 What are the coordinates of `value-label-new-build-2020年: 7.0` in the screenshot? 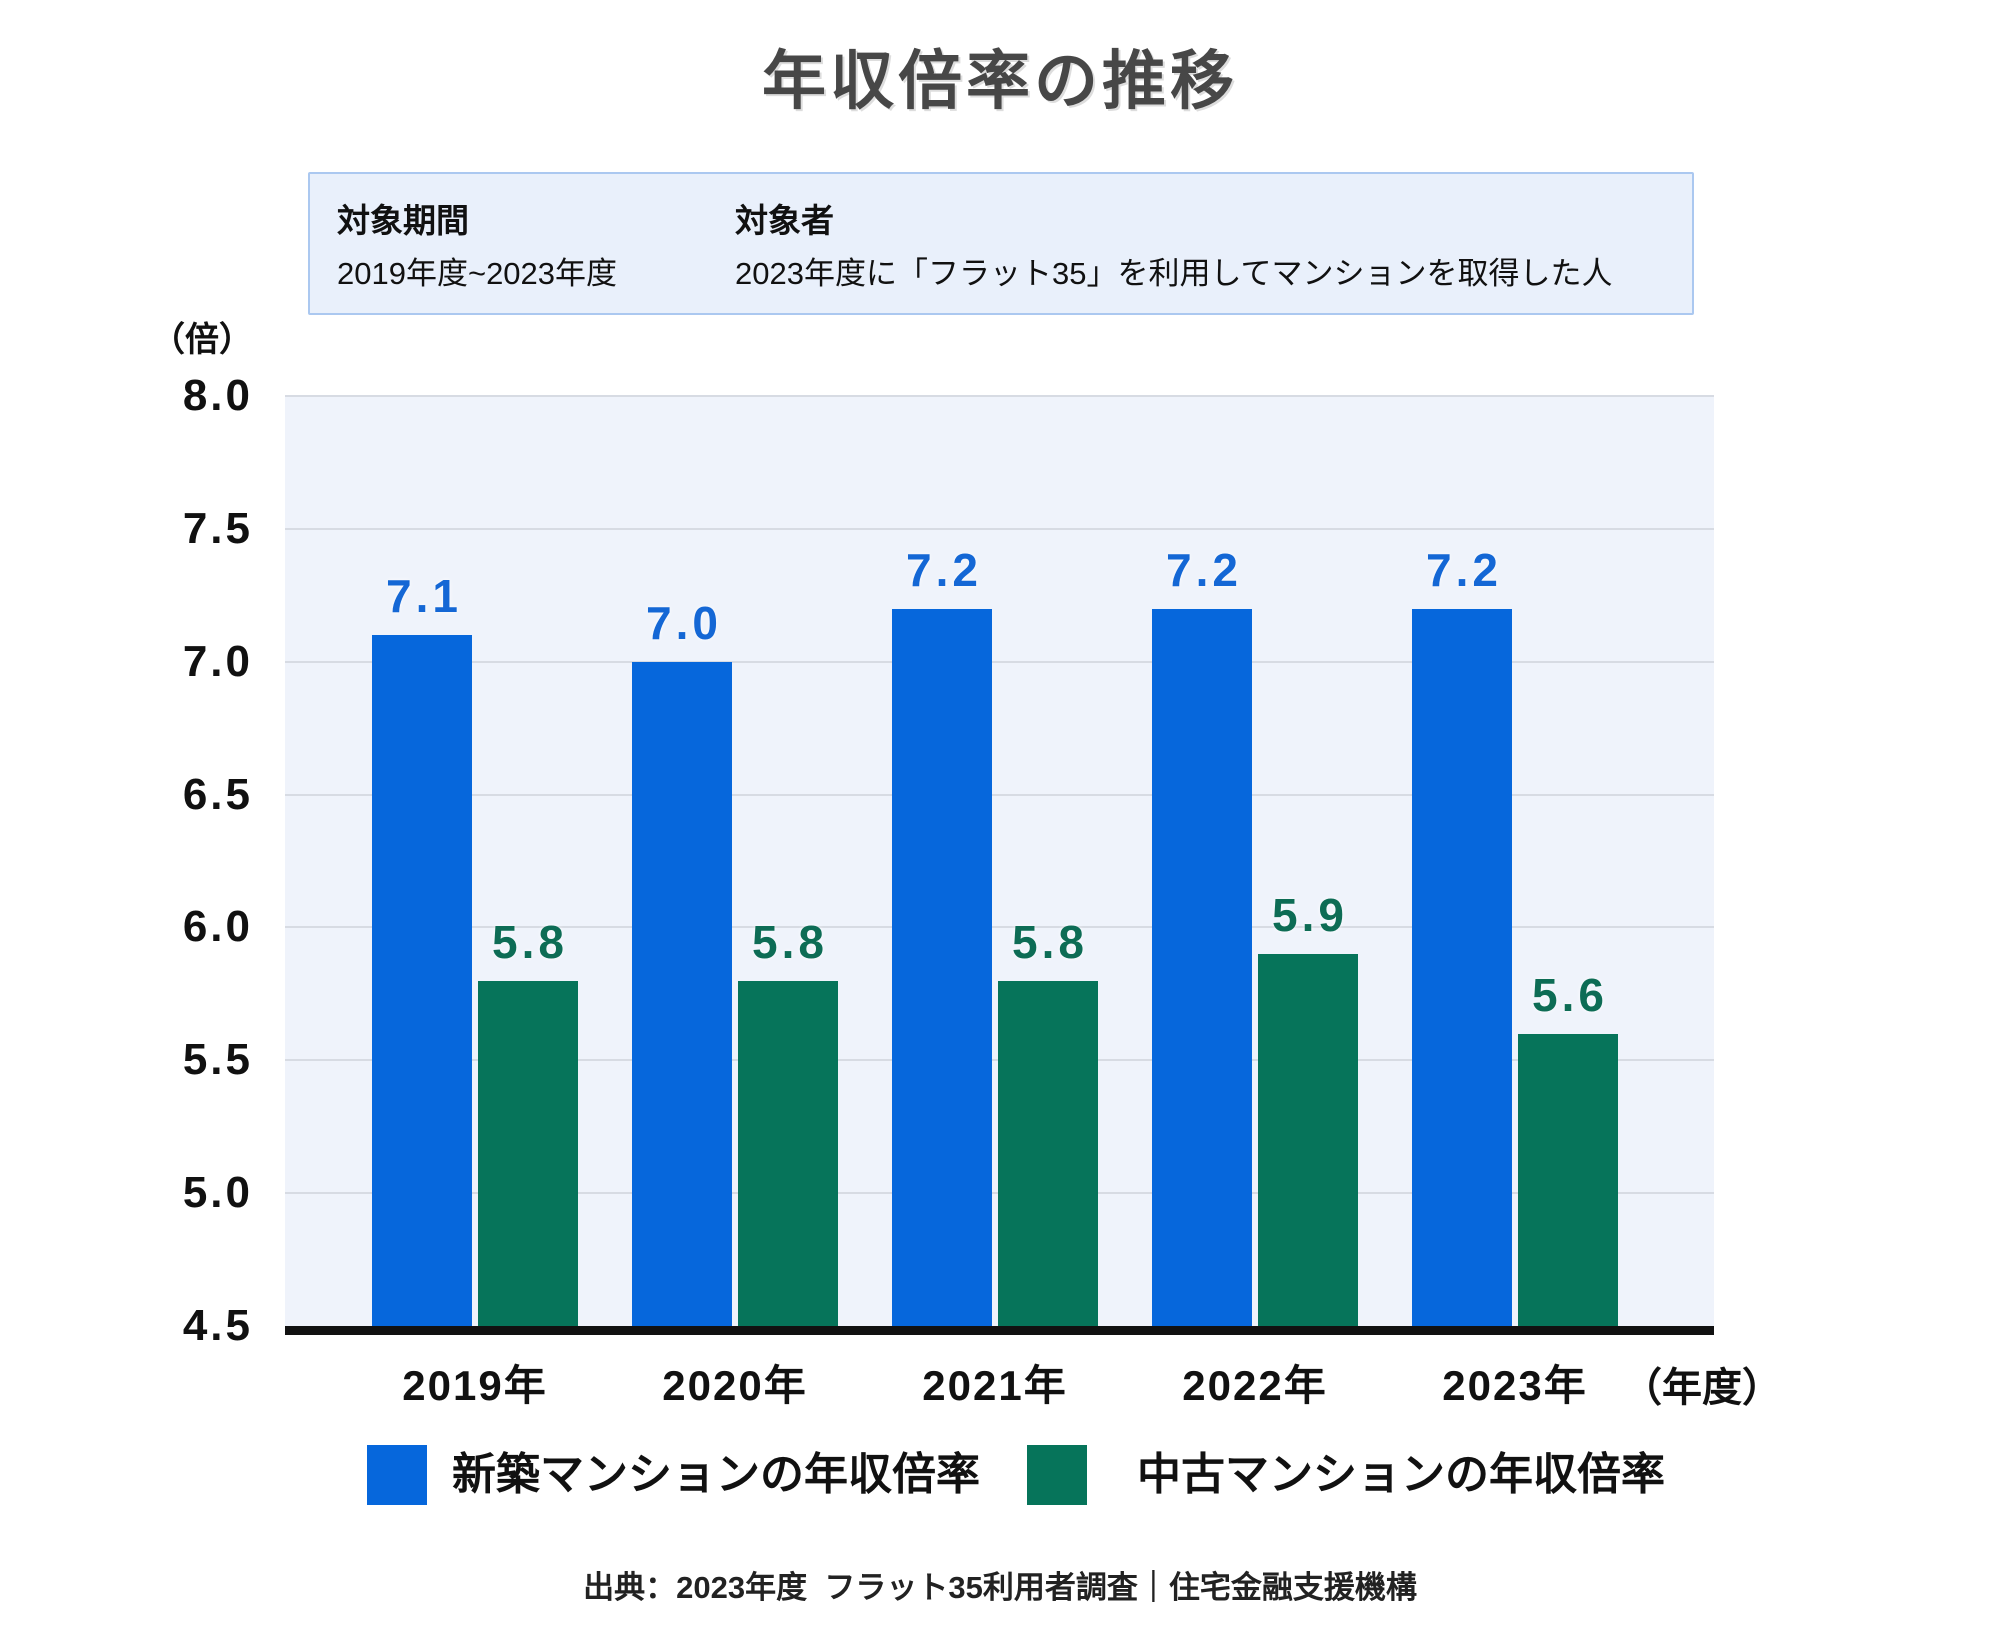 It's located at (684, 622).